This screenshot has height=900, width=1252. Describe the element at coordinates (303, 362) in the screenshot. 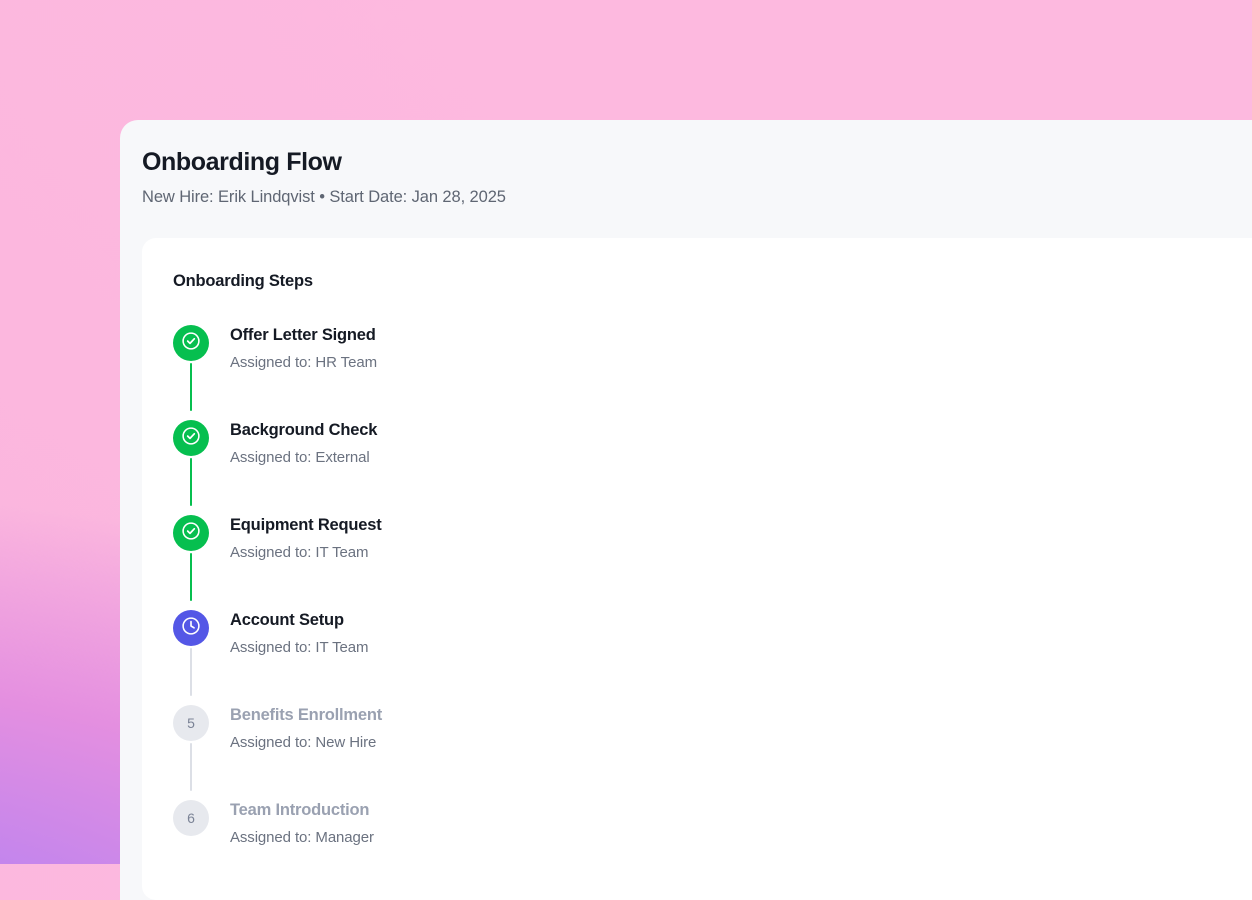

I see `step-assignee: Assigned to: HR Team` at that location.